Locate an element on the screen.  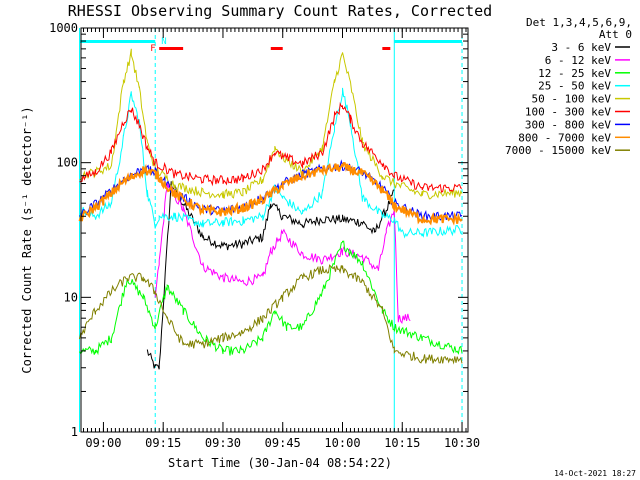
x-tick-label-2: 09:30 is located at coordinates (223, 443).